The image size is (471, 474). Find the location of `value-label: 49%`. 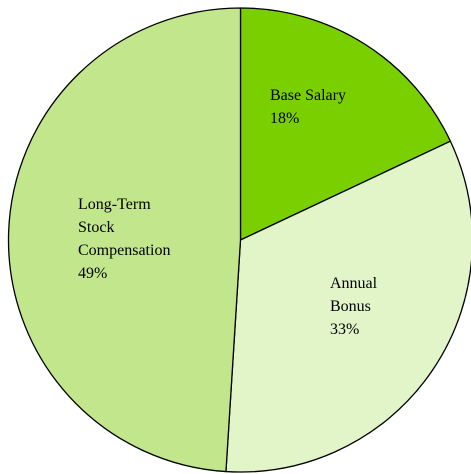

value-label: 49% is located at coordinates (93, 273).